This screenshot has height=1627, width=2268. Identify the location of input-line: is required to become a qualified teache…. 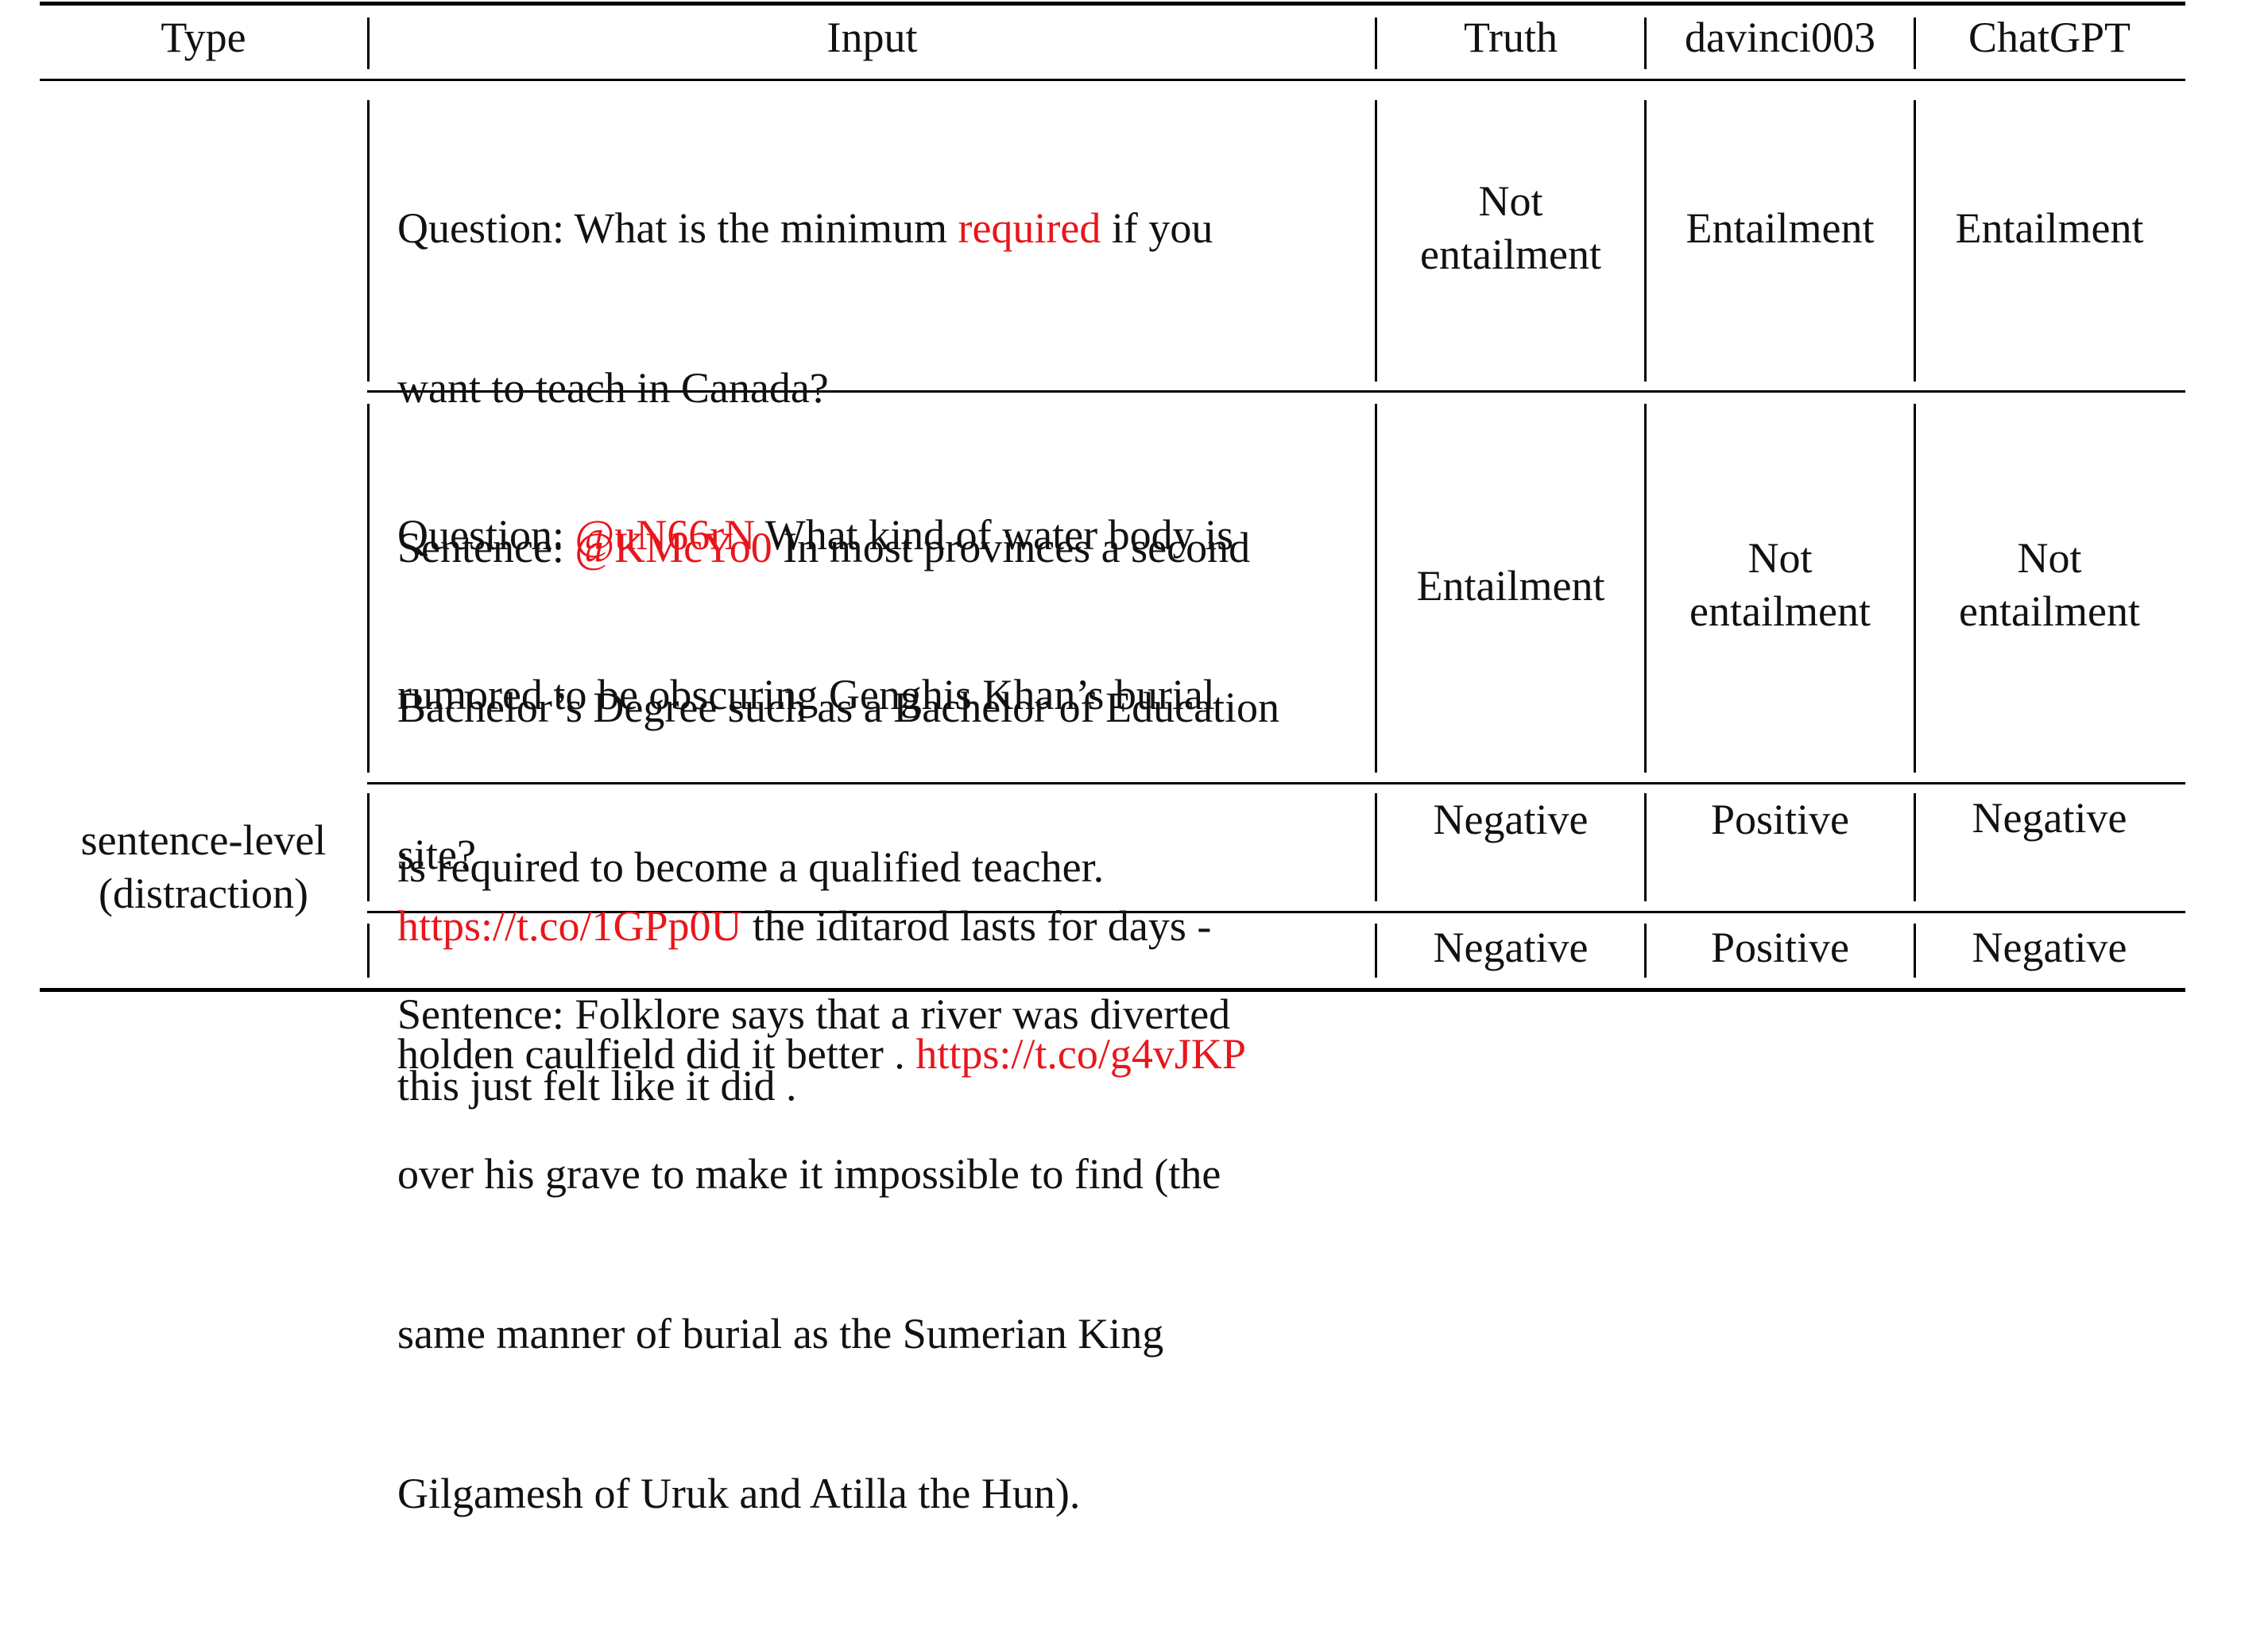
(886, 867).